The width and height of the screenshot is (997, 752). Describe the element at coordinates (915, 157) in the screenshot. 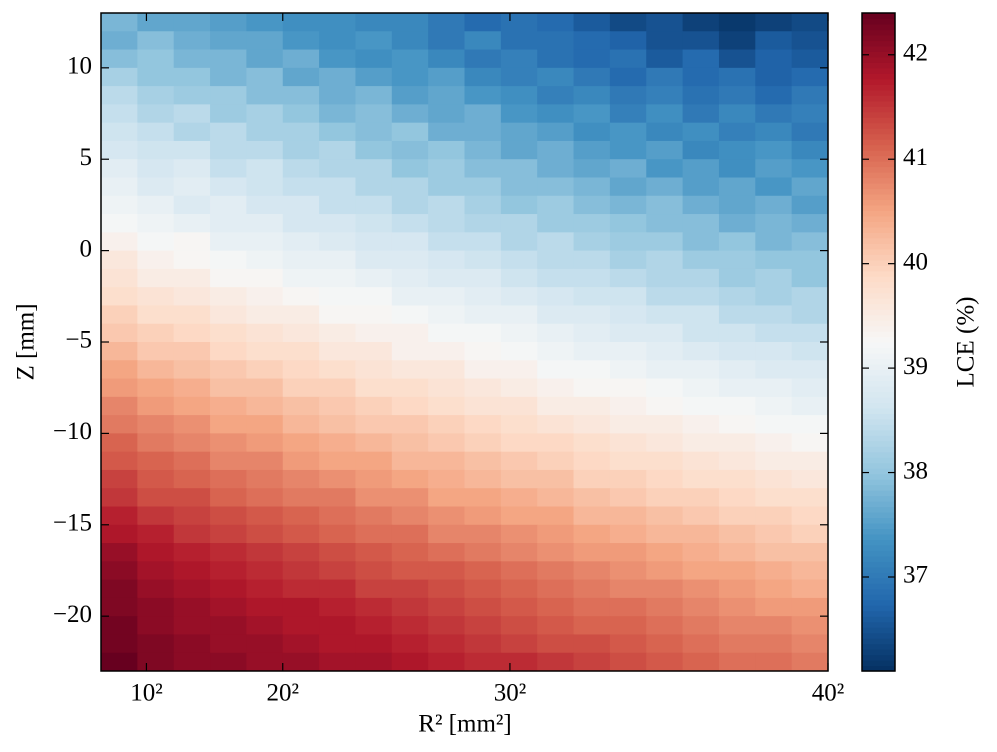

I see `colorbar-tick-label: 41` at that location.